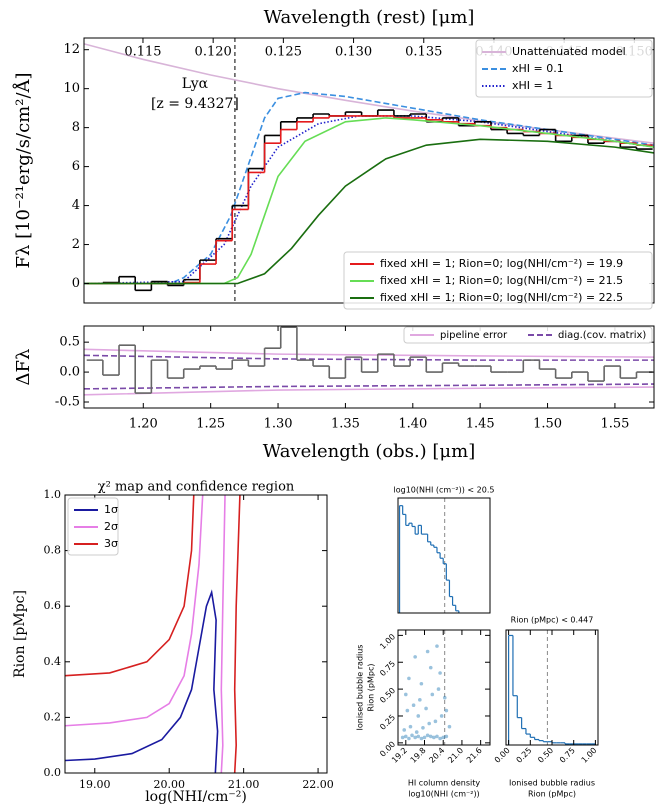 Image resolution: width=657 pixels, height=805 pixels. I want to click on x-tick-label: 0.25, so click(524, 755).